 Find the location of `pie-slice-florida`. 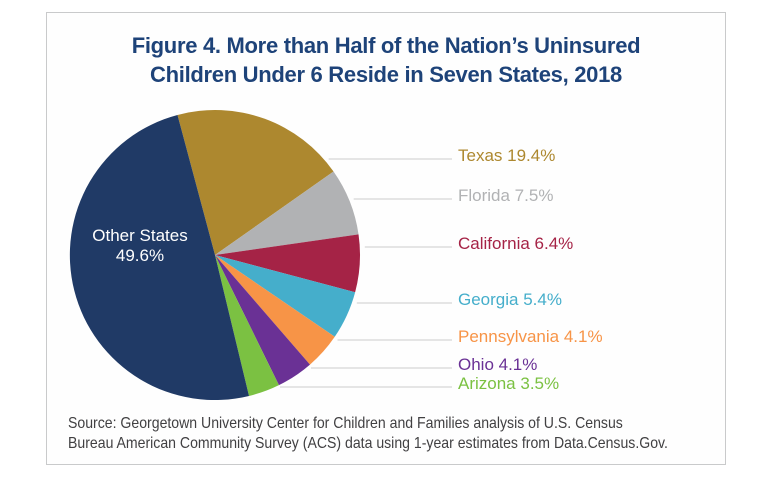

pie-slice-florida is located at coordinates (287, 213).